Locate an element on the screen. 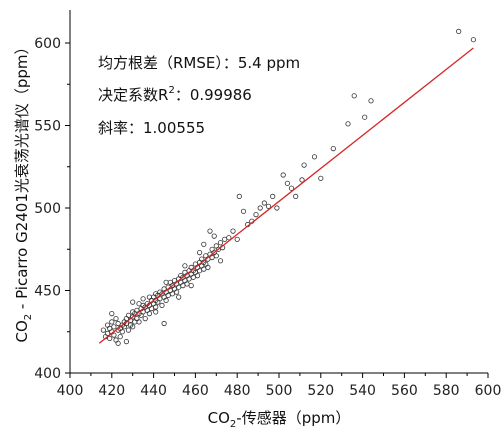  x-title-pre: CO is located at coordinates (219, 418).